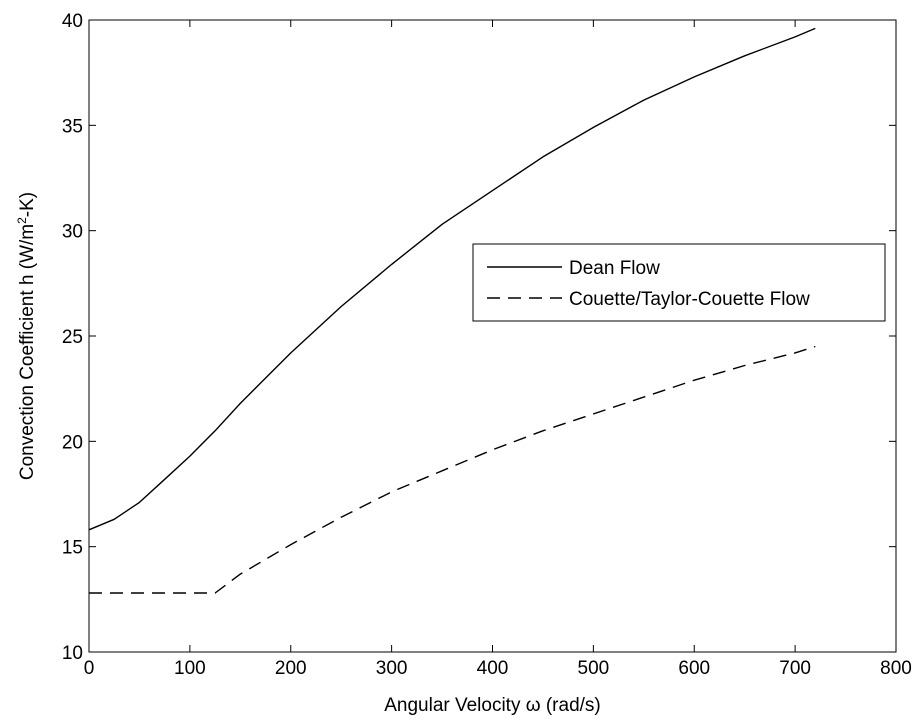  What do you see at coordinates (291, 668) in the screenshot?
I see `x-tick-label: 200` at bounding box center [291, 668].